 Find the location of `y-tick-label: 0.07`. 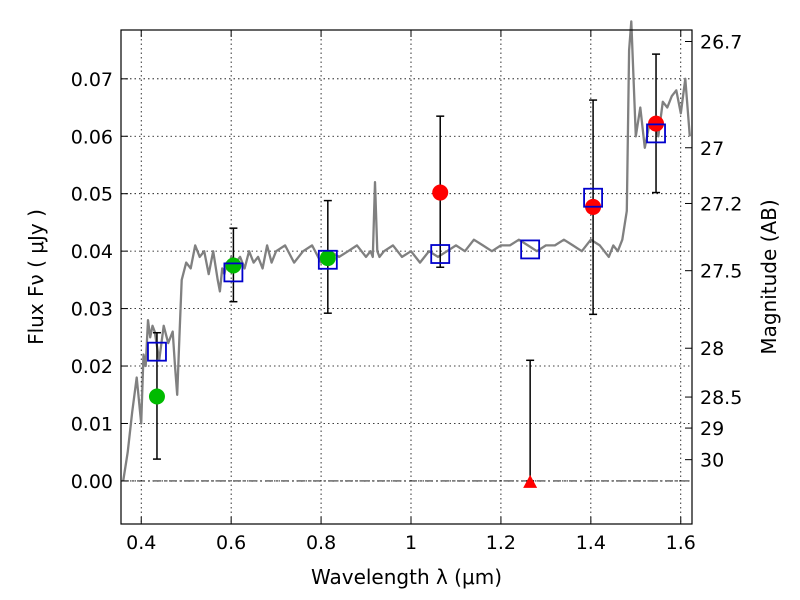

y-tick-label: 0.07 is located at coordinates (92, 80).